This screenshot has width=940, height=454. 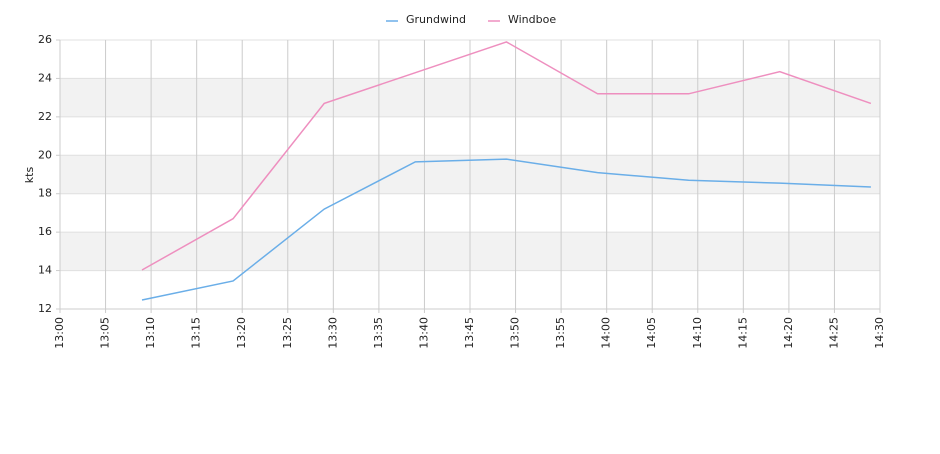 I want to click on x-tick-label: 13:35, so click(x=378, y=333).